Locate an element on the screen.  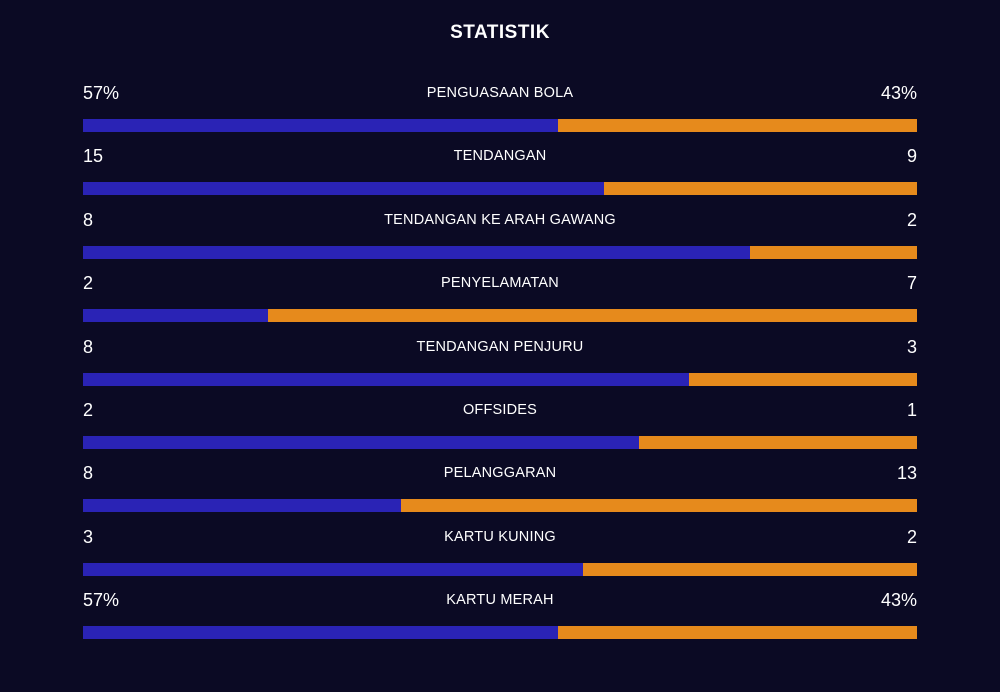
stat-row: 3 KARTU KUNING 2 is located at coordinates (500, 555).